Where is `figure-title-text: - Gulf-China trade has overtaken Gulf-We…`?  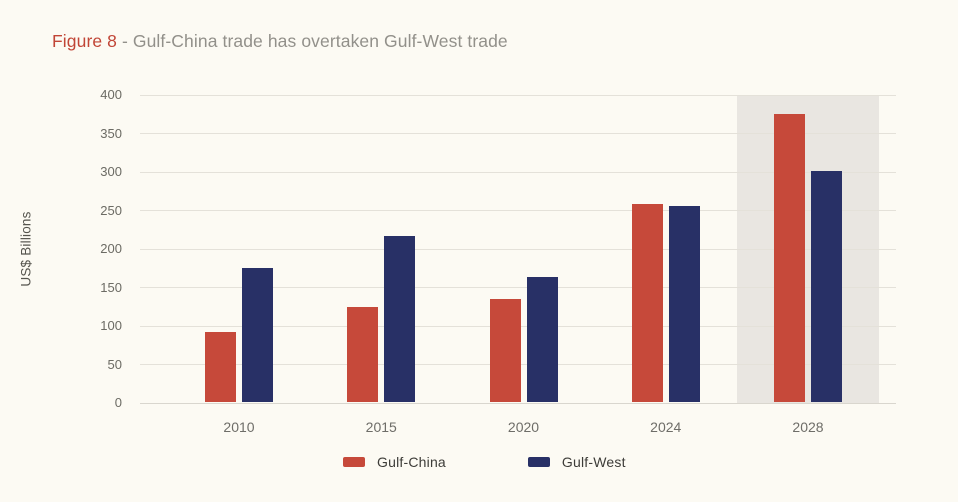
figure-title-text: - Gulf-China trade has overtaken Gulf-We… is located at coordinates (315, 41).